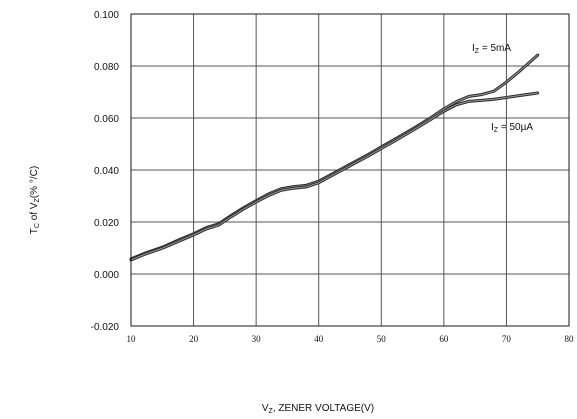 The width and height of the screenshot is (577, 419). Describe the element at coordinates (491, 49) in the screenshot. I see `series-label-5ma: IZ = 5mA` at that location.